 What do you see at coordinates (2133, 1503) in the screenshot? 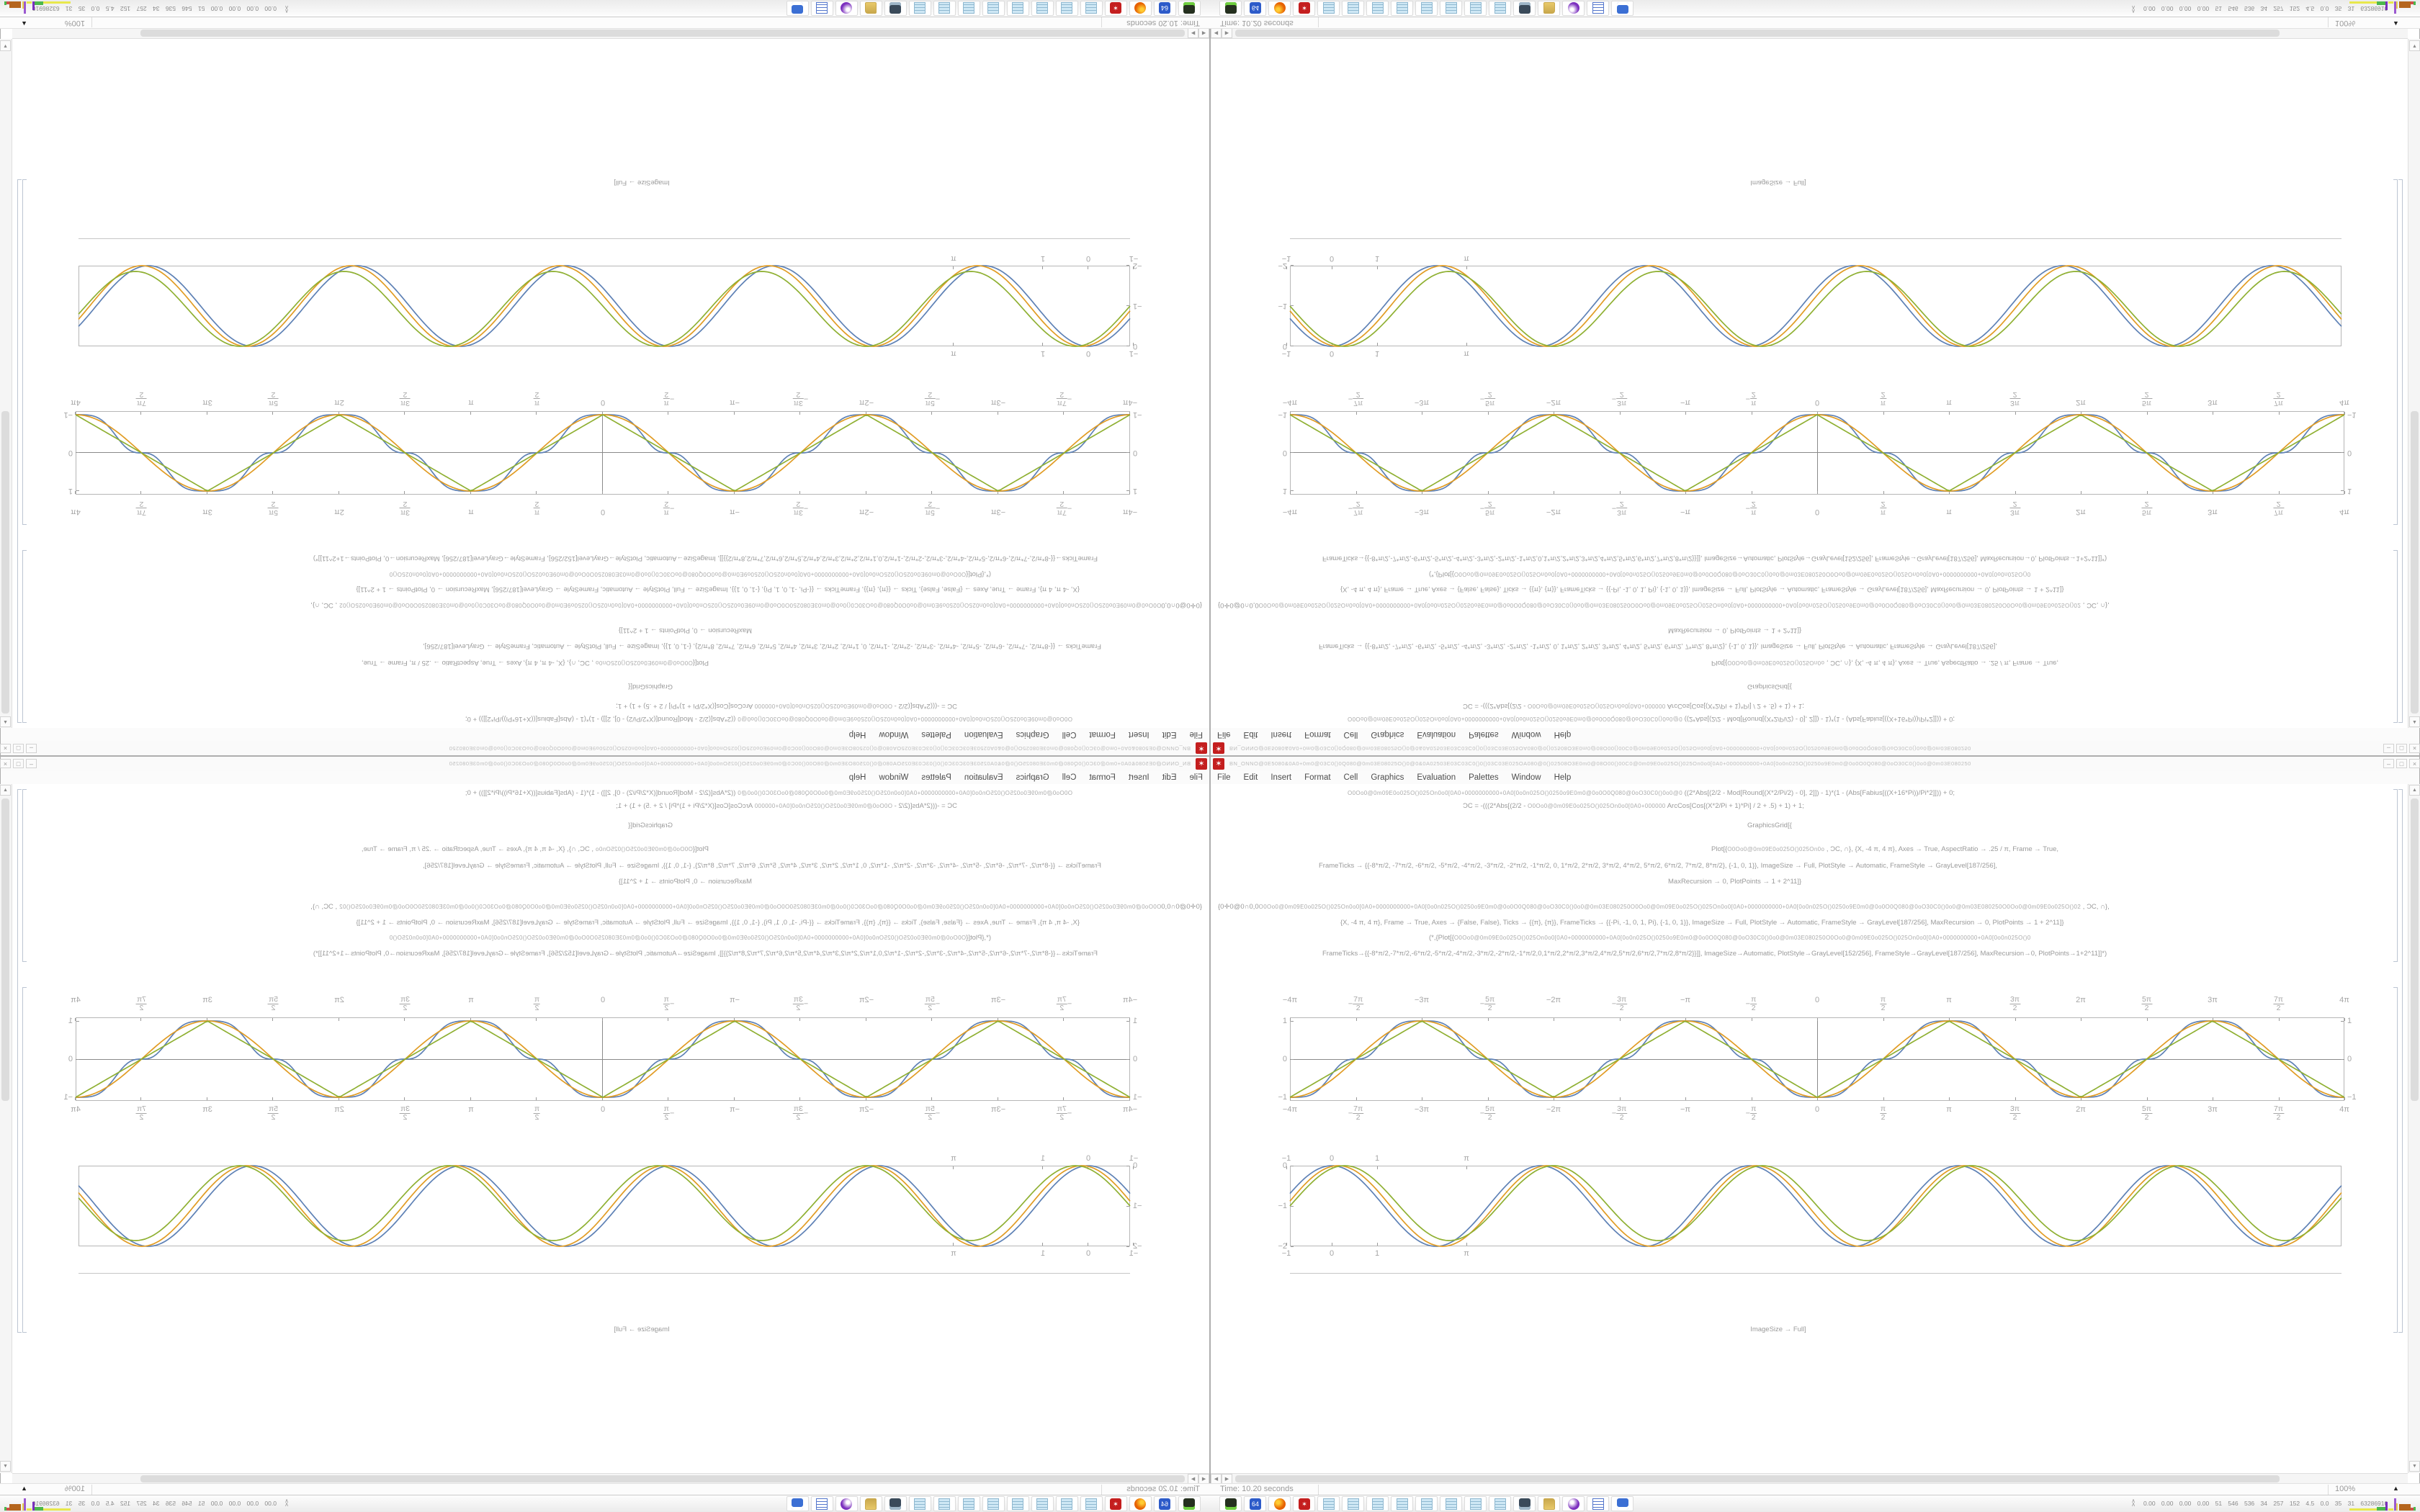
I see `collapse-chevron-icon: ∧ ∧` at bounding box center [2133, 1503].